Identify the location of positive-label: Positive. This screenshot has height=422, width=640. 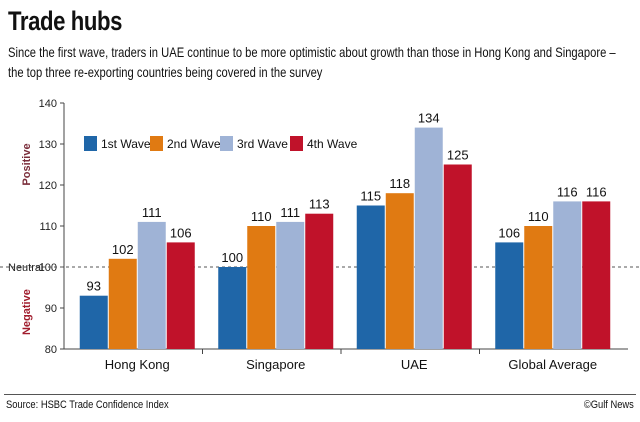
(27, 164).